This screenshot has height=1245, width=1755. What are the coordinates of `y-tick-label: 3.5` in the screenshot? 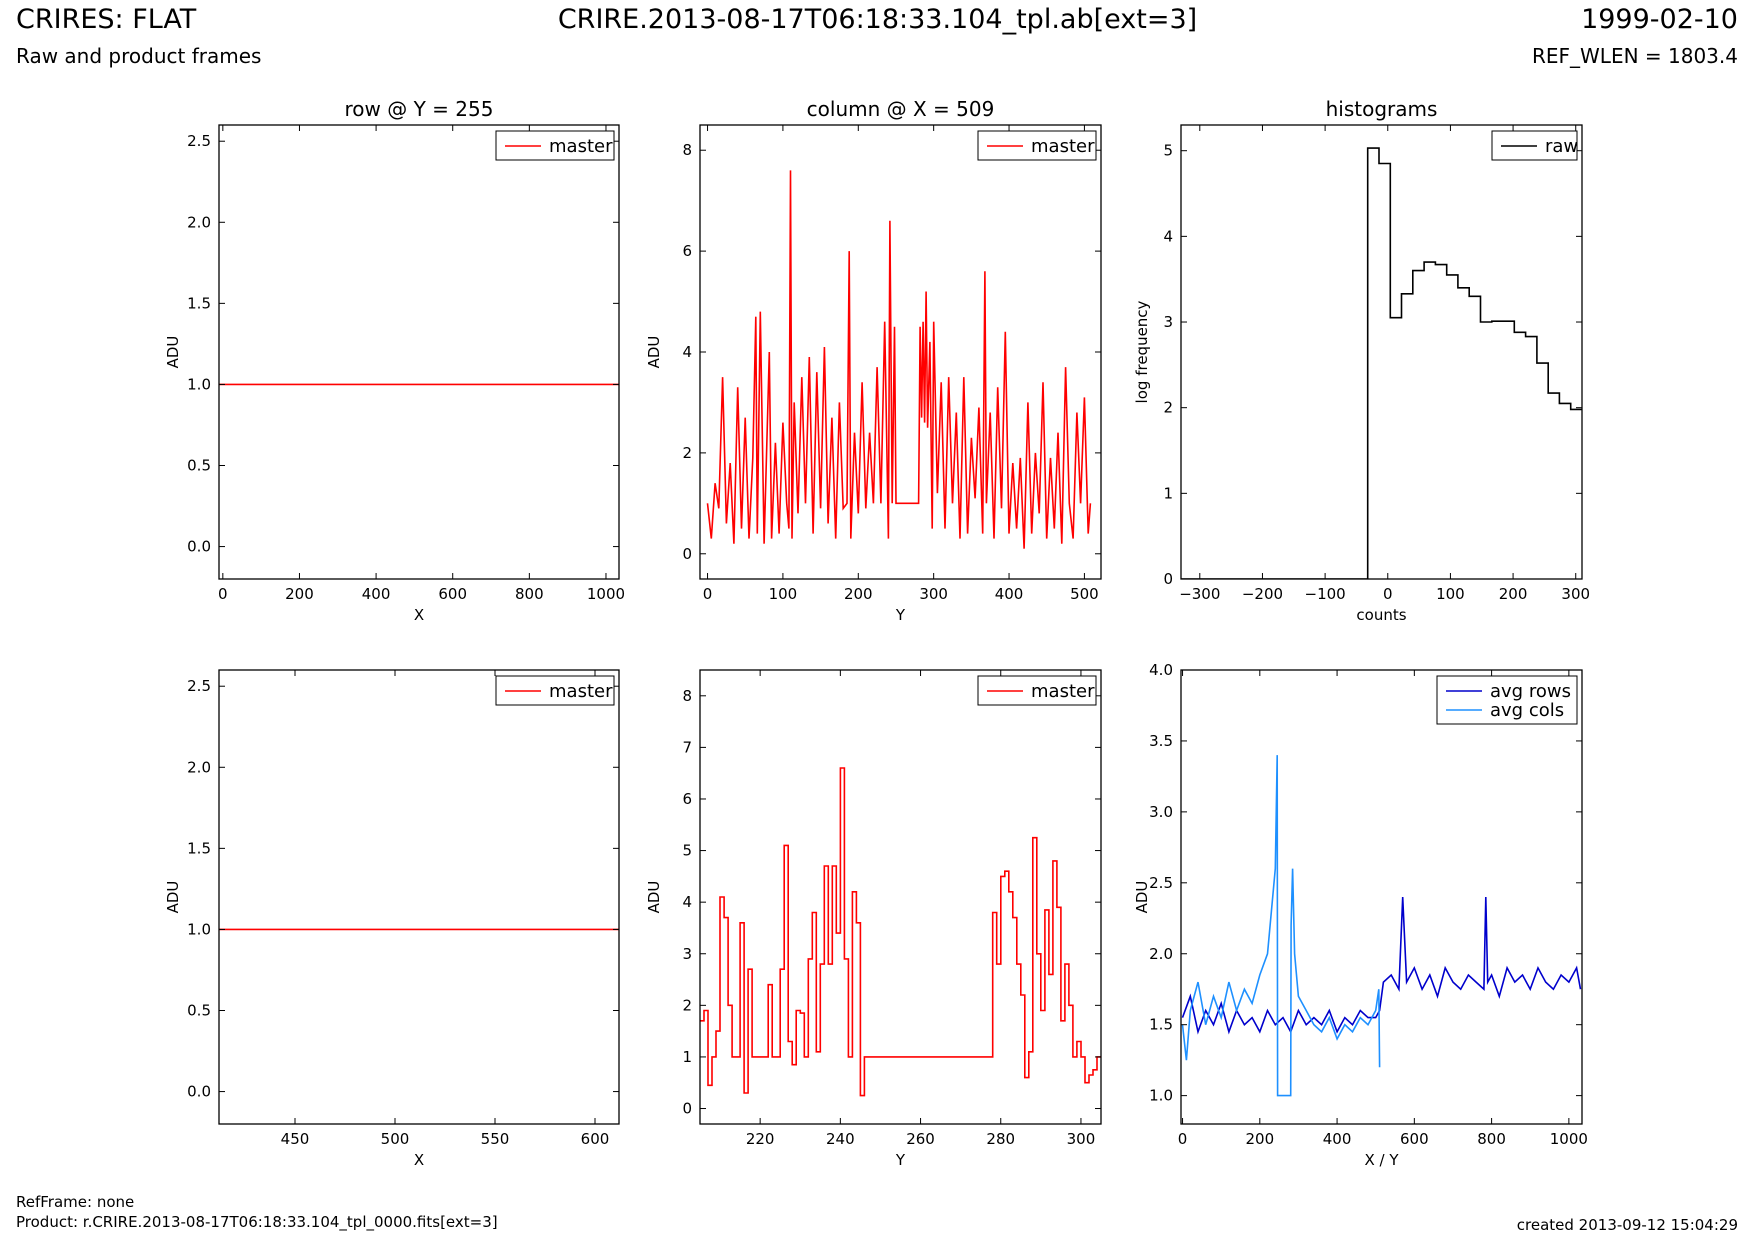 It's located at (1161, 741).